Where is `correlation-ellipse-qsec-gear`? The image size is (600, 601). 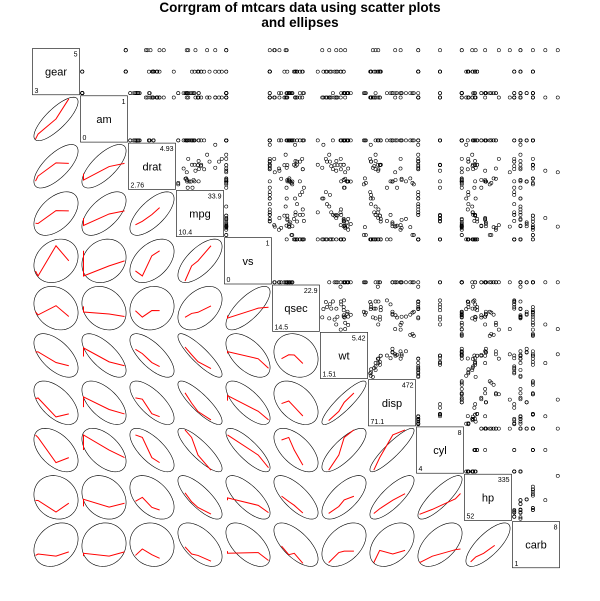
correlation-ellipse-qsec-gear is located at coordinates (56, 308).